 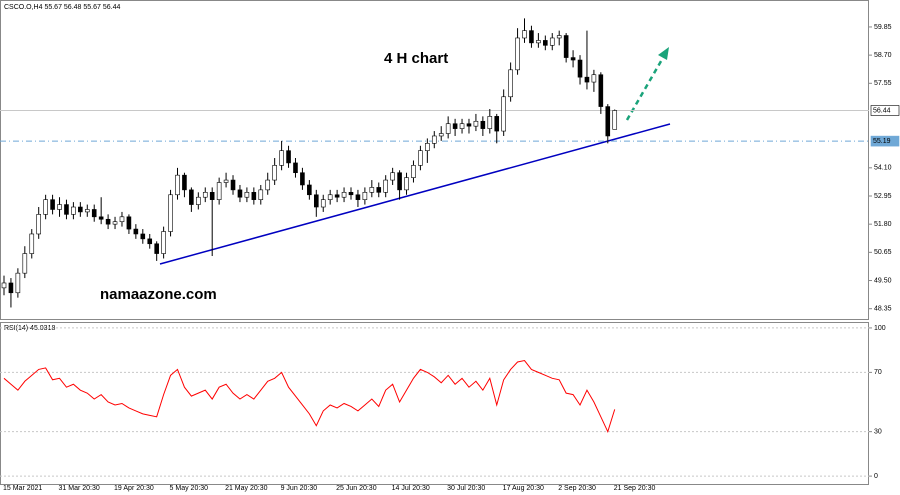 I want to click on x-tick-label: 25 Jun 20:30, so click(x=356, y=488).